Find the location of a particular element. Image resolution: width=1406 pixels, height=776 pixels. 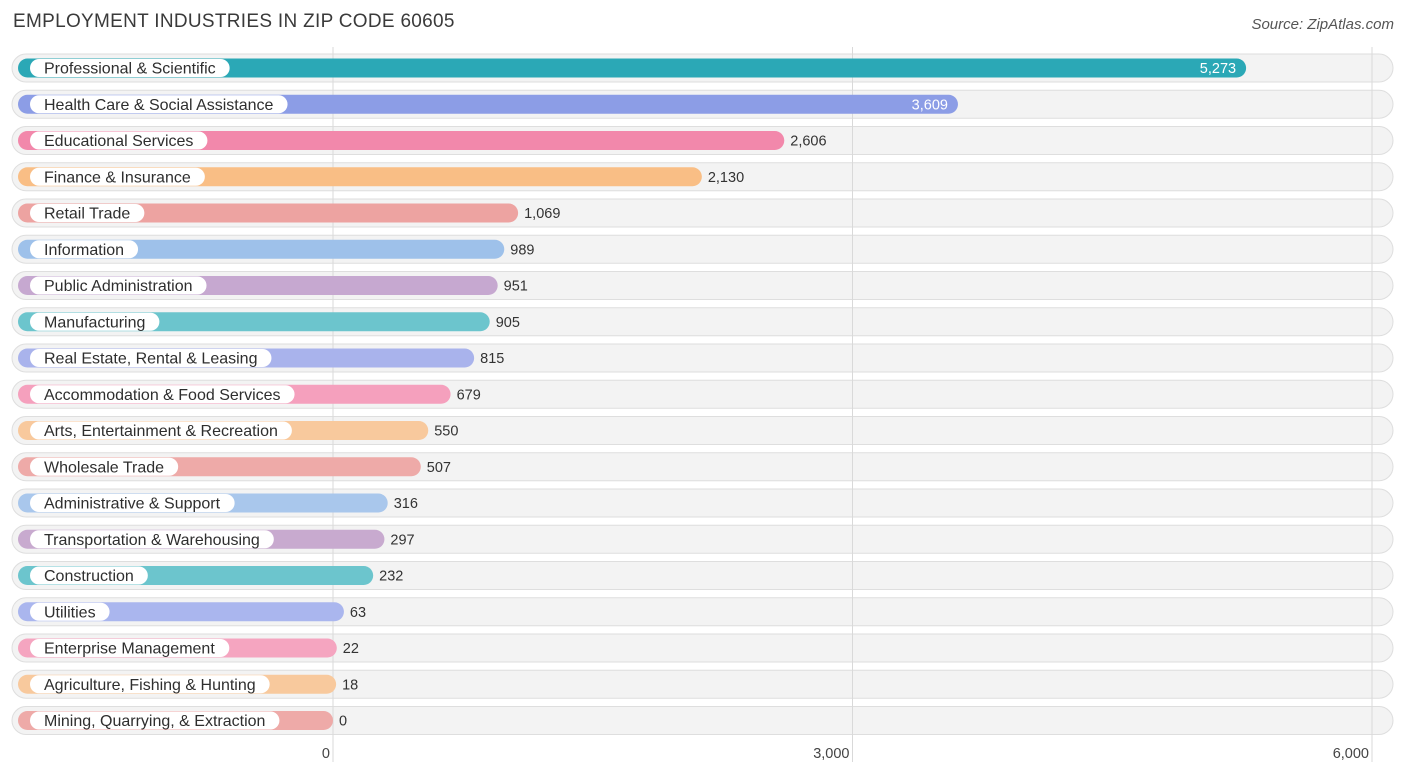

bar-row: Information 989 is located at coordinates (276, 249).